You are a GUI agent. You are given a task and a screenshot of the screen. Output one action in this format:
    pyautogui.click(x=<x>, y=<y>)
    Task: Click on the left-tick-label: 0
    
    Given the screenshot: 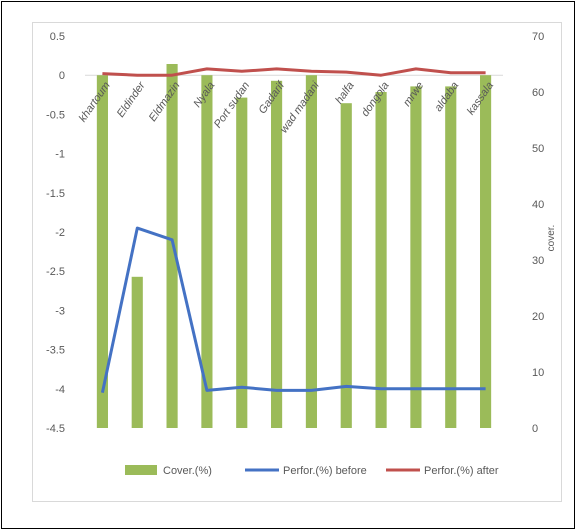 What is the action you would take?
    pyautogui.click(x=62, y=76)
    